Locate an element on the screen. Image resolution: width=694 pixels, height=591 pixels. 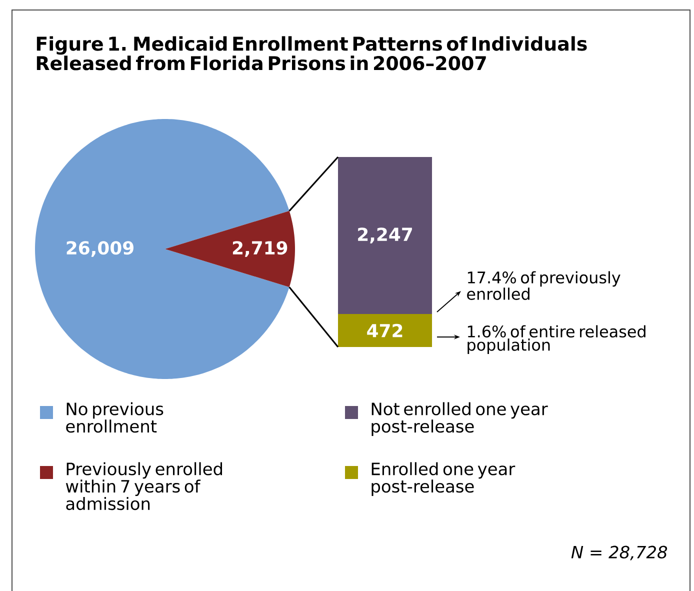
data-label: 2,247 is located at coordinates (385, 236).